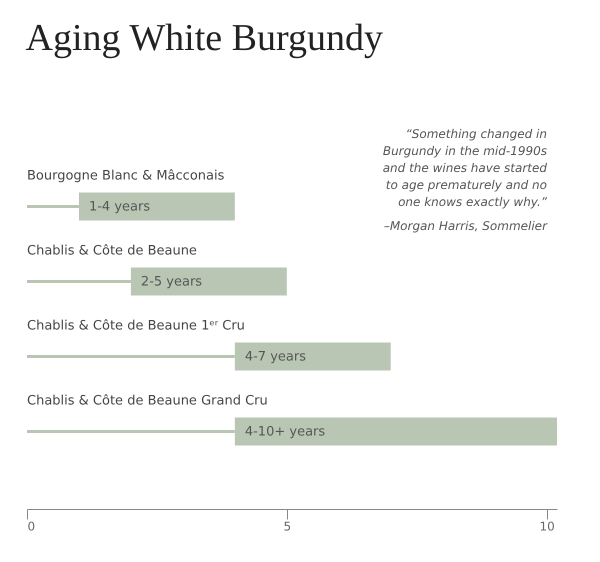  Describe the element at coordinates (119, 207) in the screenshot. I see `data-label: 1-4 years` at that location.